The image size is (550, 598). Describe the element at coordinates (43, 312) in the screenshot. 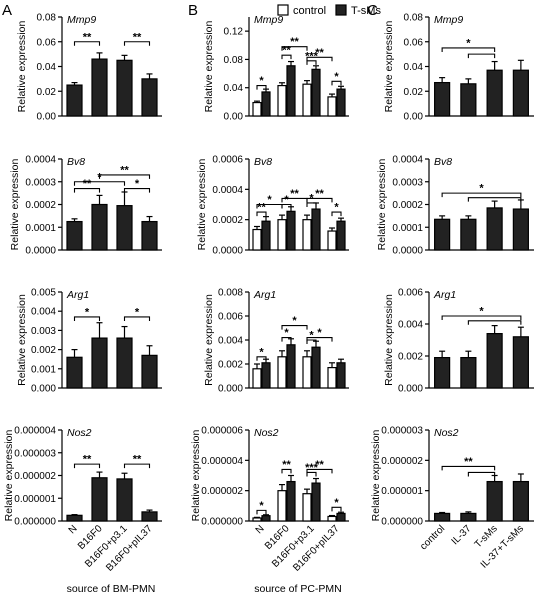

I see `chart-a-arg1-ytick-label: 0.004` at that location.